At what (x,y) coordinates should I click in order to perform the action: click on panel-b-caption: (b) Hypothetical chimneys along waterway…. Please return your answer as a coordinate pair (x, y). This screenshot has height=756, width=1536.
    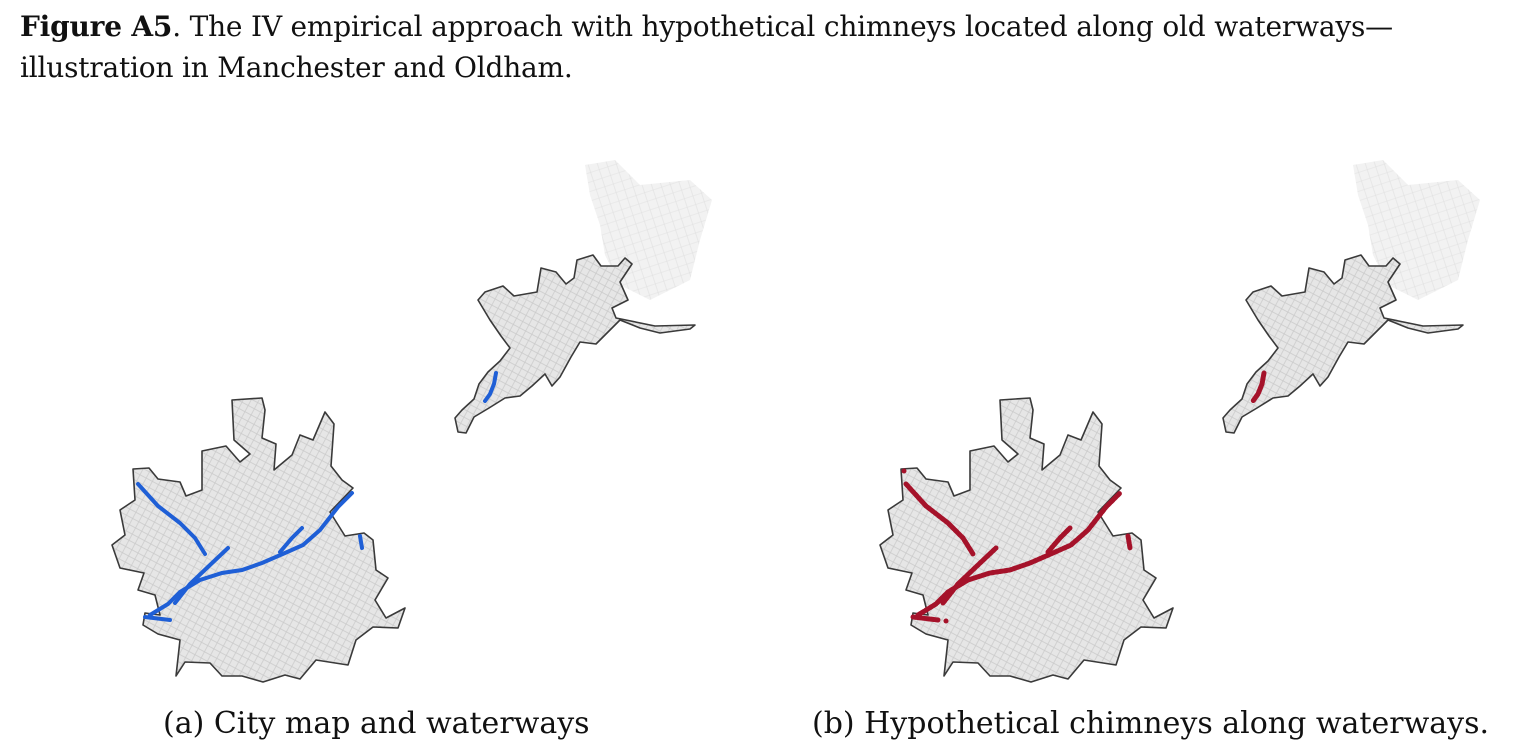
    Looking at the image, I should click on (1151, 723).